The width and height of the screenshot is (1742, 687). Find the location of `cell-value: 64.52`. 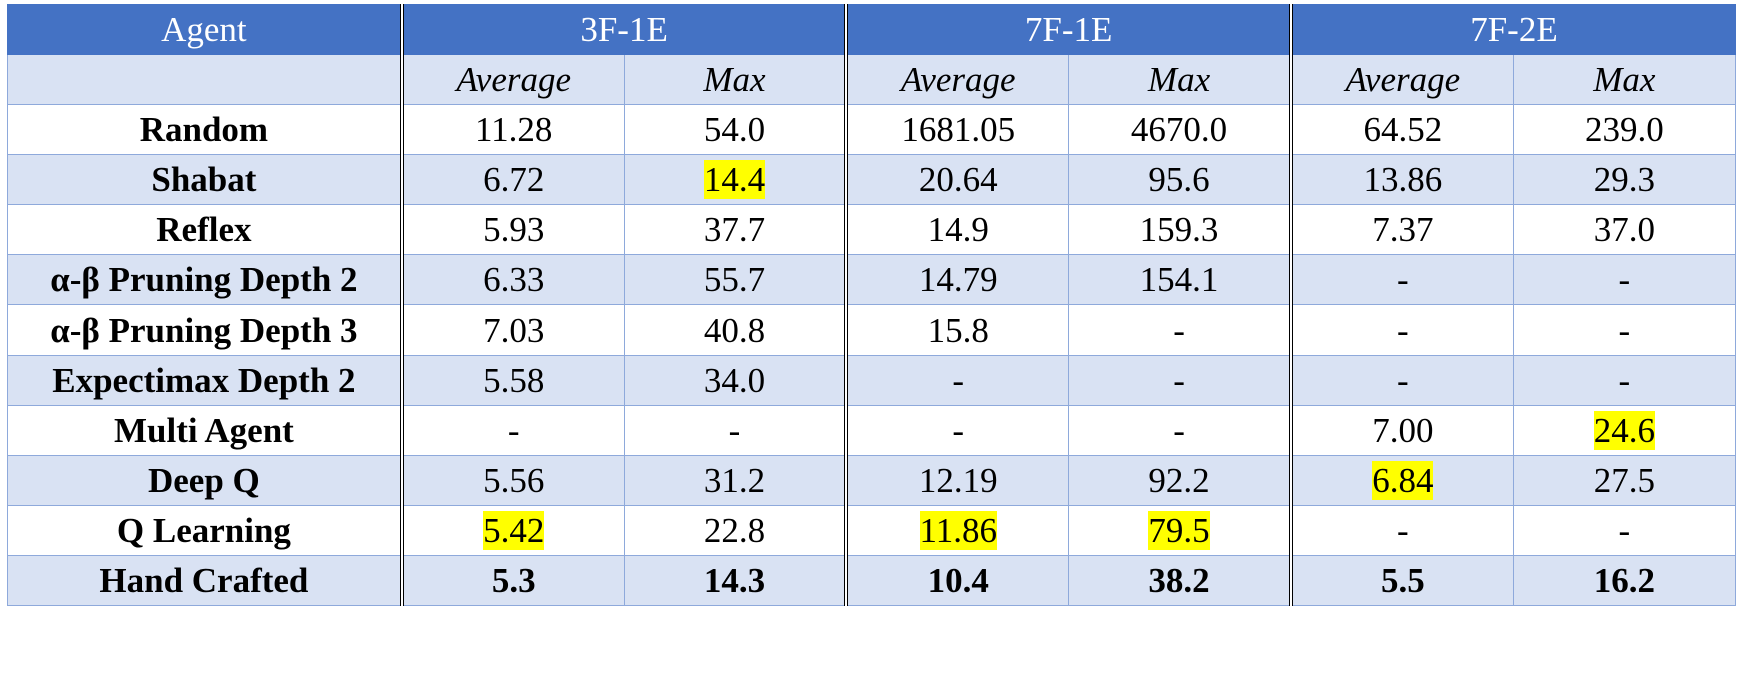

cell-value: 64.52 is located at coordinates (1403, 130).